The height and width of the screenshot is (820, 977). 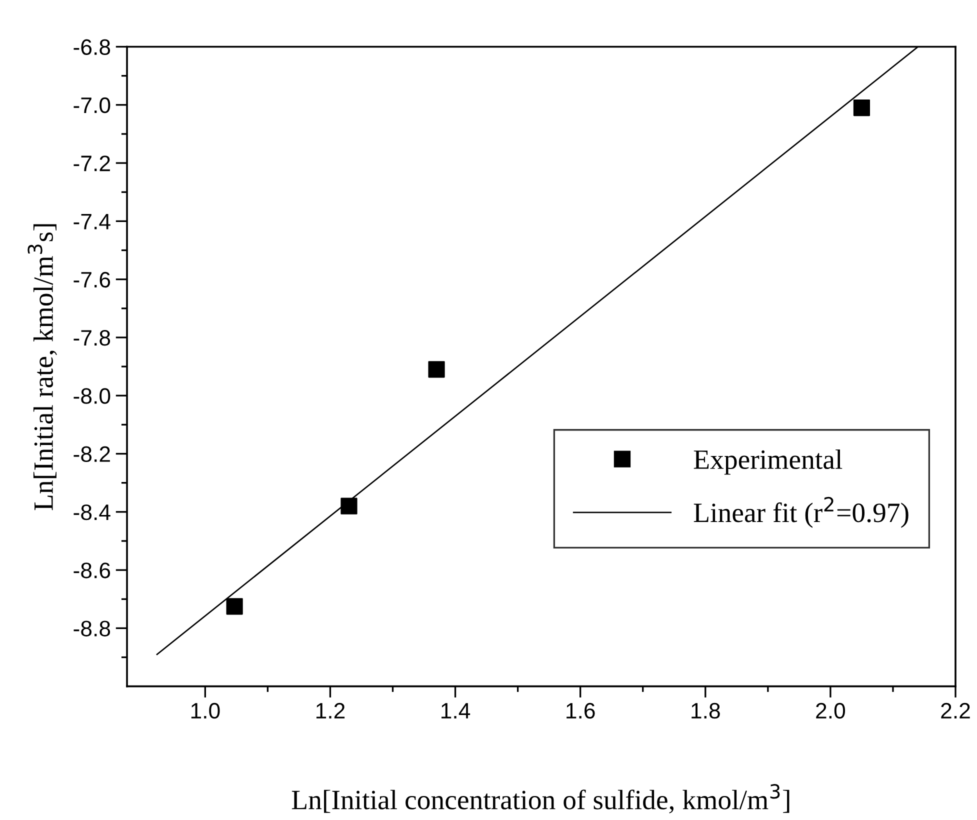 What do you see at coordinates (92, 512) in the screenshot?
I see `y-tick-label: -8.4` at bounding box center [92, 512].